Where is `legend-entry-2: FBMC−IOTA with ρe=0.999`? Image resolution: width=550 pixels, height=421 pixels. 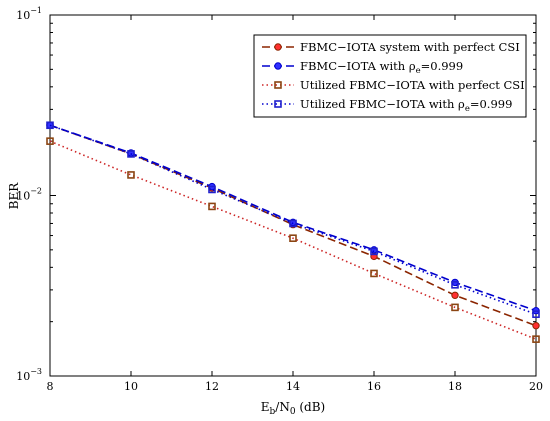 legend-entry-2: FBMC−IOTA with ρe=0.999 is located at coordinates (362, 67).